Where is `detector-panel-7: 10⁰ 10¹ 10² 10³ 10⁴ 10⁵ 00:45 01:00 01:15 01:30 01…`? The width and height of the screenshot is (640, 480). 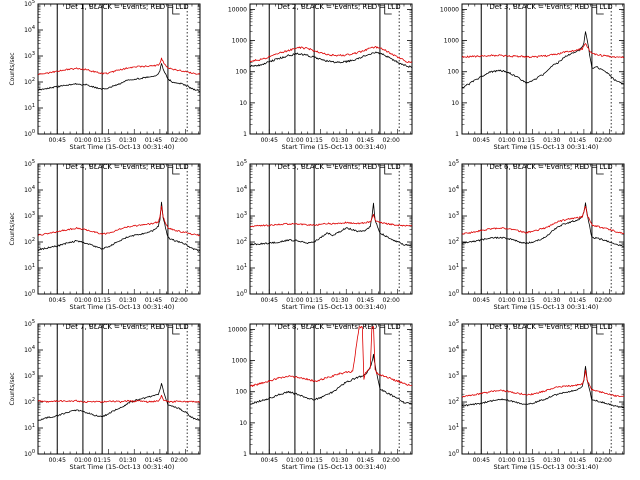
detector-panel-7: 10⁰ 10¹ 10² 10³ 10⁴ 10⁵ 00:45 01:00 01:15 01:30 01… is located at coordinates (105, 395).